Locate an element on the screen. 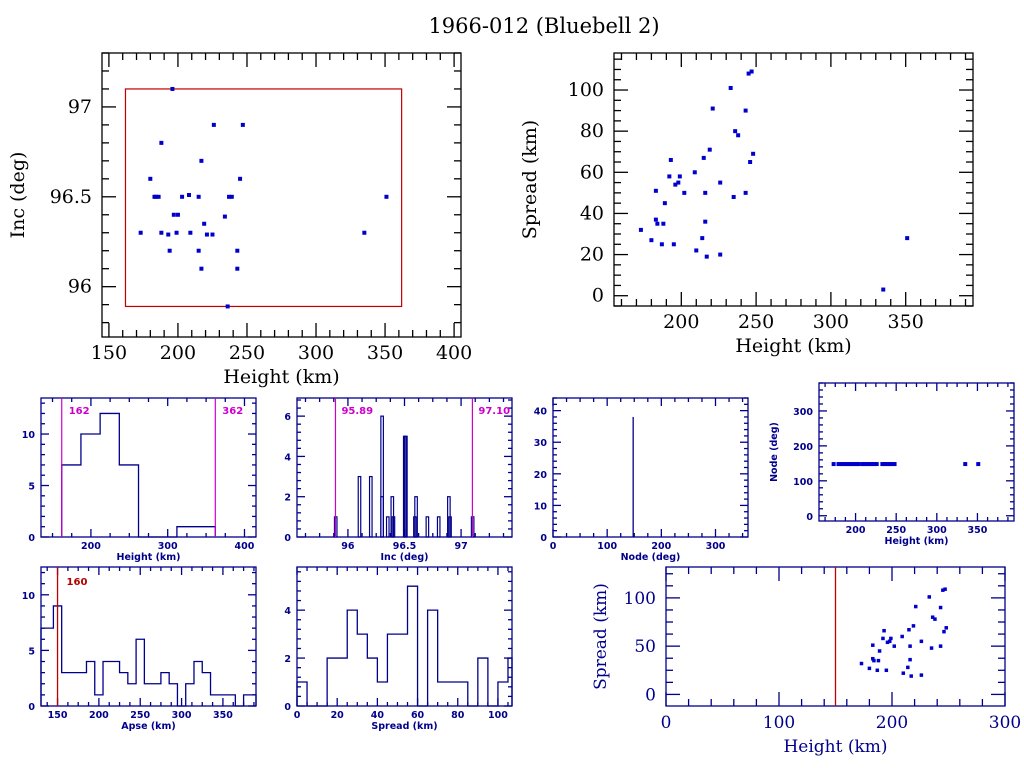  x-tick-label: 96 is located at coordinates (348, 546).